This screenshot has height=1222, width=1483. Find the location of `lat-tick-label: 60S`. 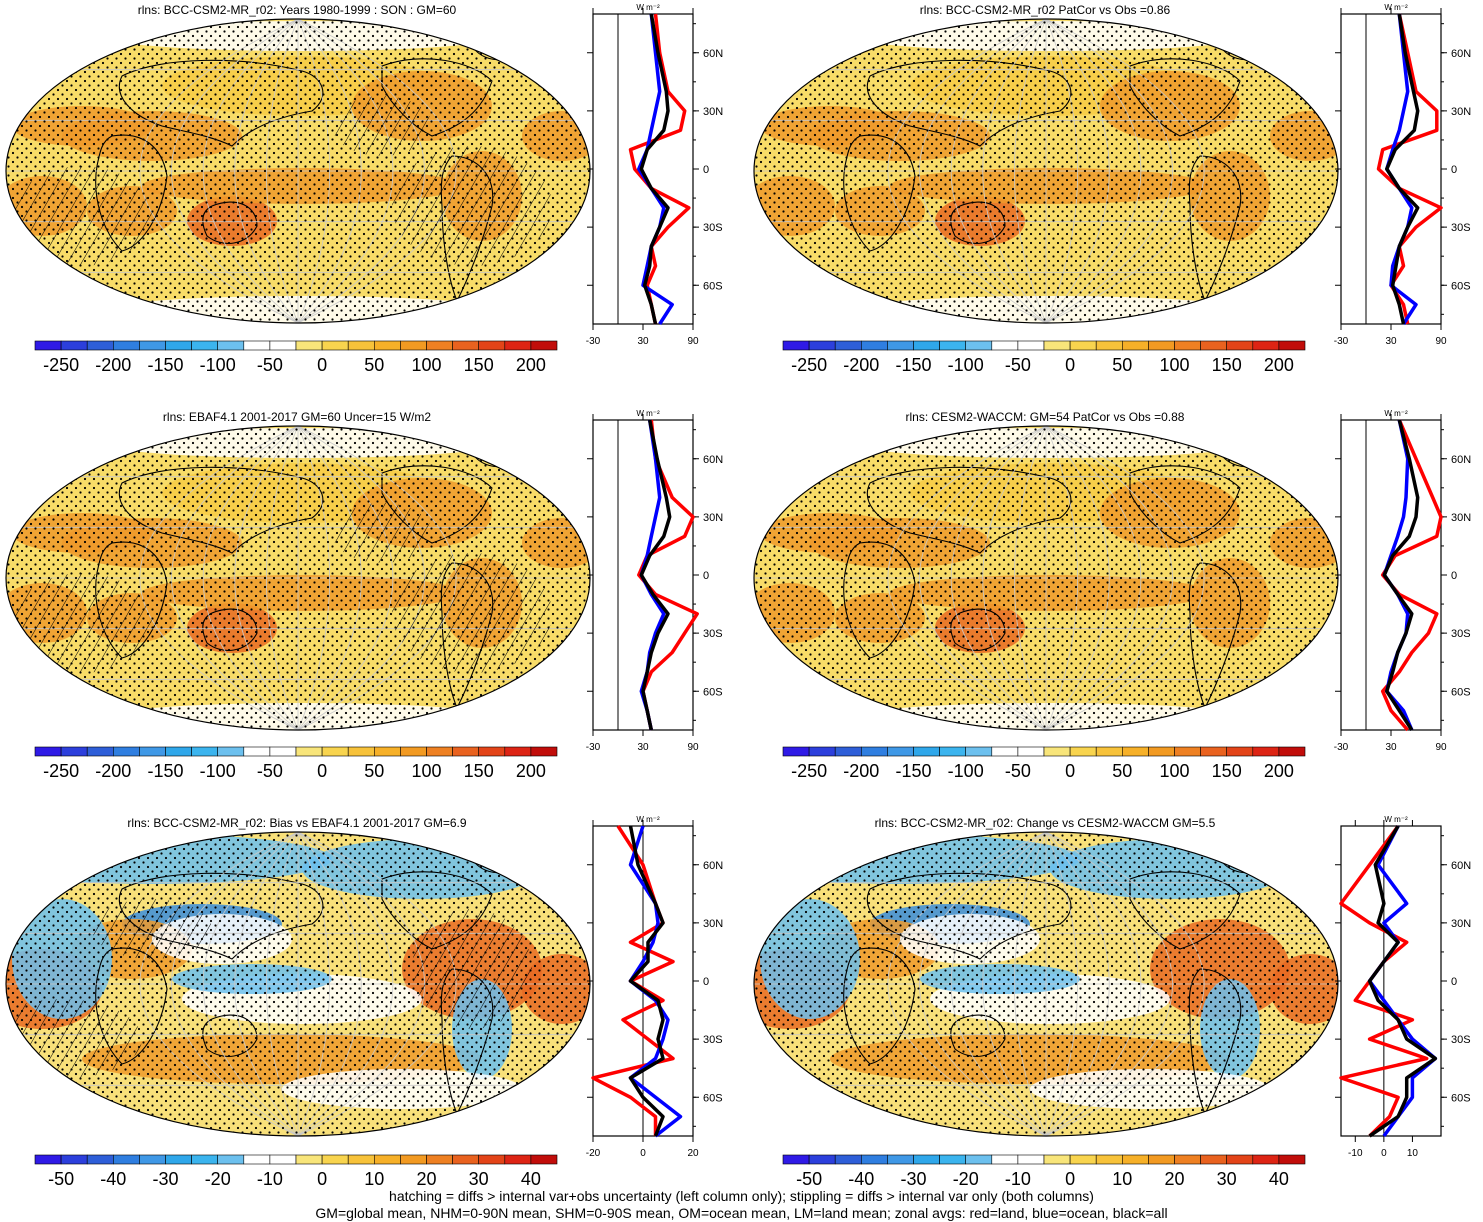

lat-tick-label: 60S is located at coordinates (1461, 692).